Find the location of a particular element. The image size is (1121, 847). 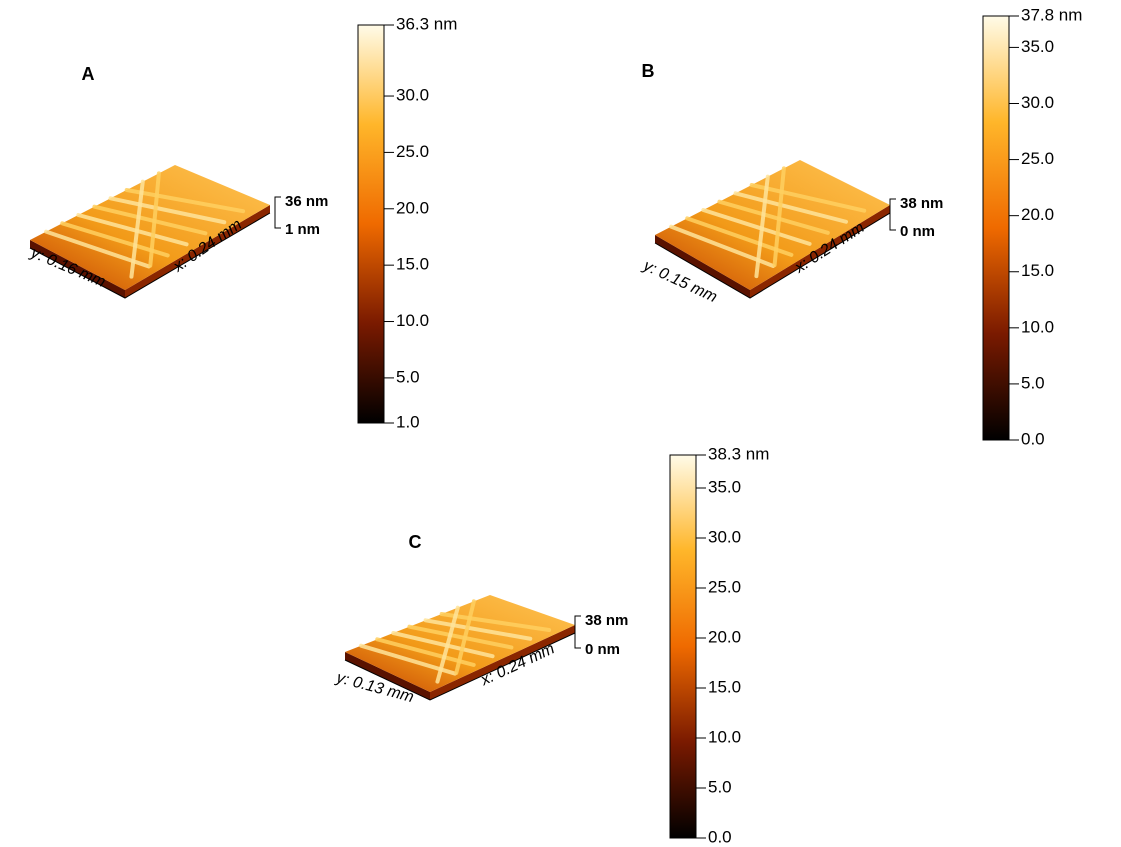

panel-label: C is located at coordinates (415, 542).